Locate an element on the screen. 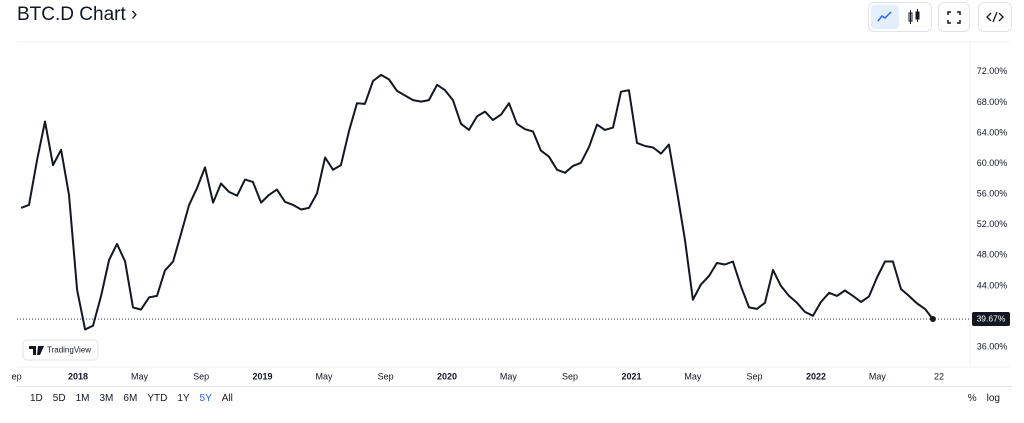 Image resolution: width=1024 pixels, height=423 pixels. x-tick-label: ep is located at coordinates (17, 376).